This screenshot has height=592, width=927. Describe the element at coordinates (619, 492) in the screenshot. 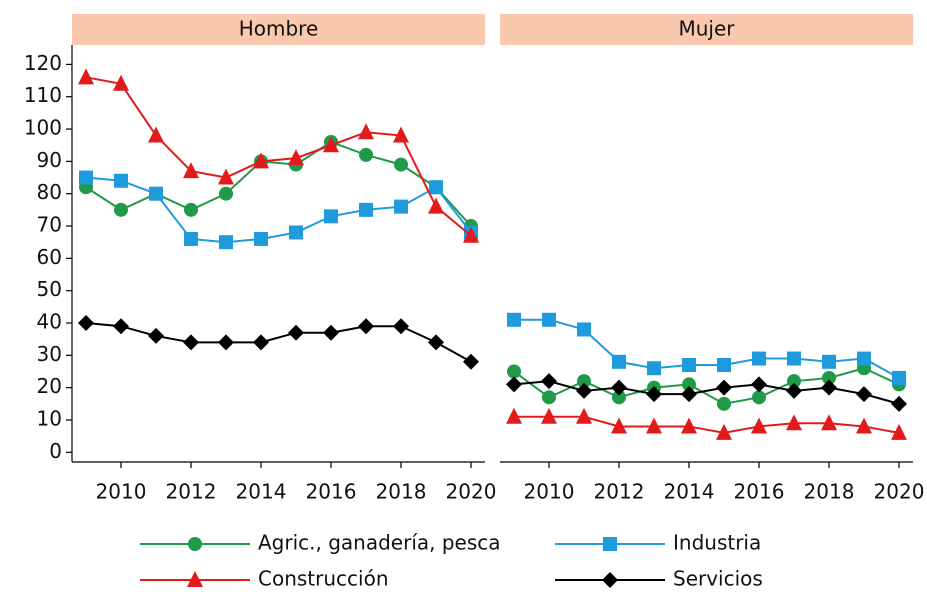

I see `x-tick-label: 2012` at that location.